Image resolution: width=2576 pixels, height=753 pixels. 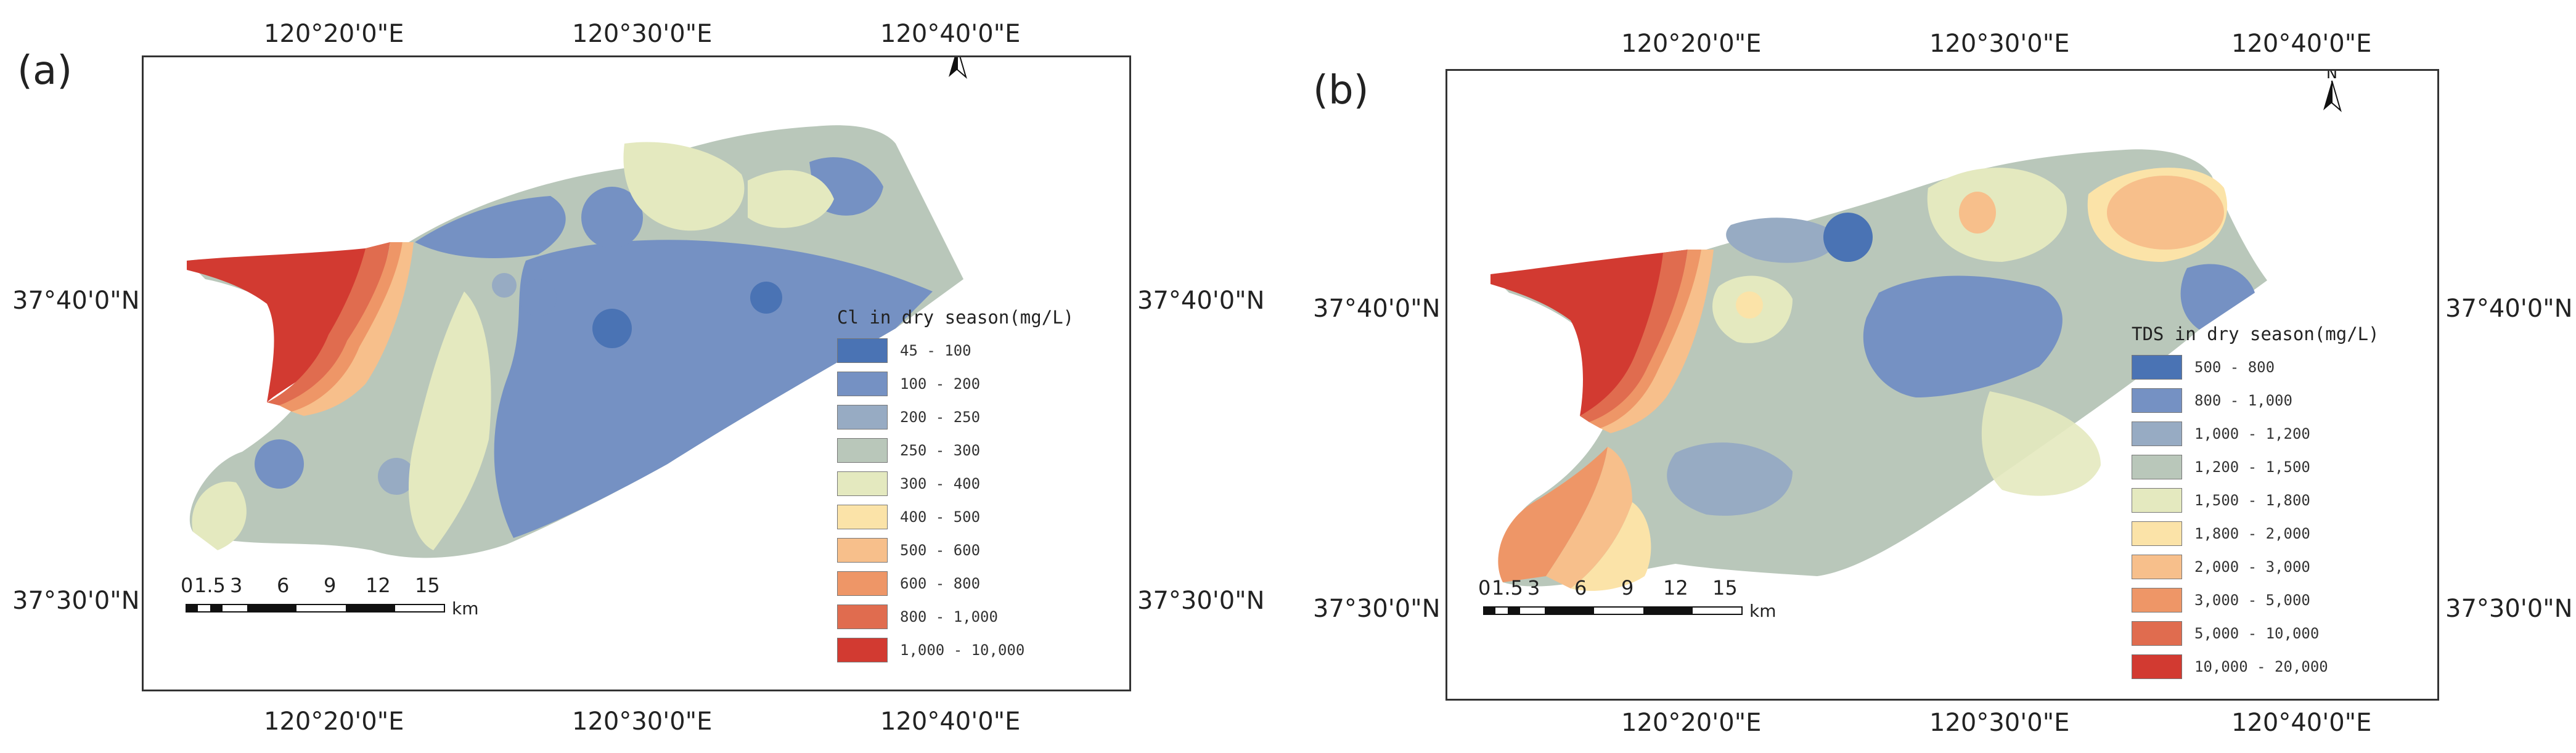 I want to click on legend-item: 200 - 250, so click(x=955, y=417).